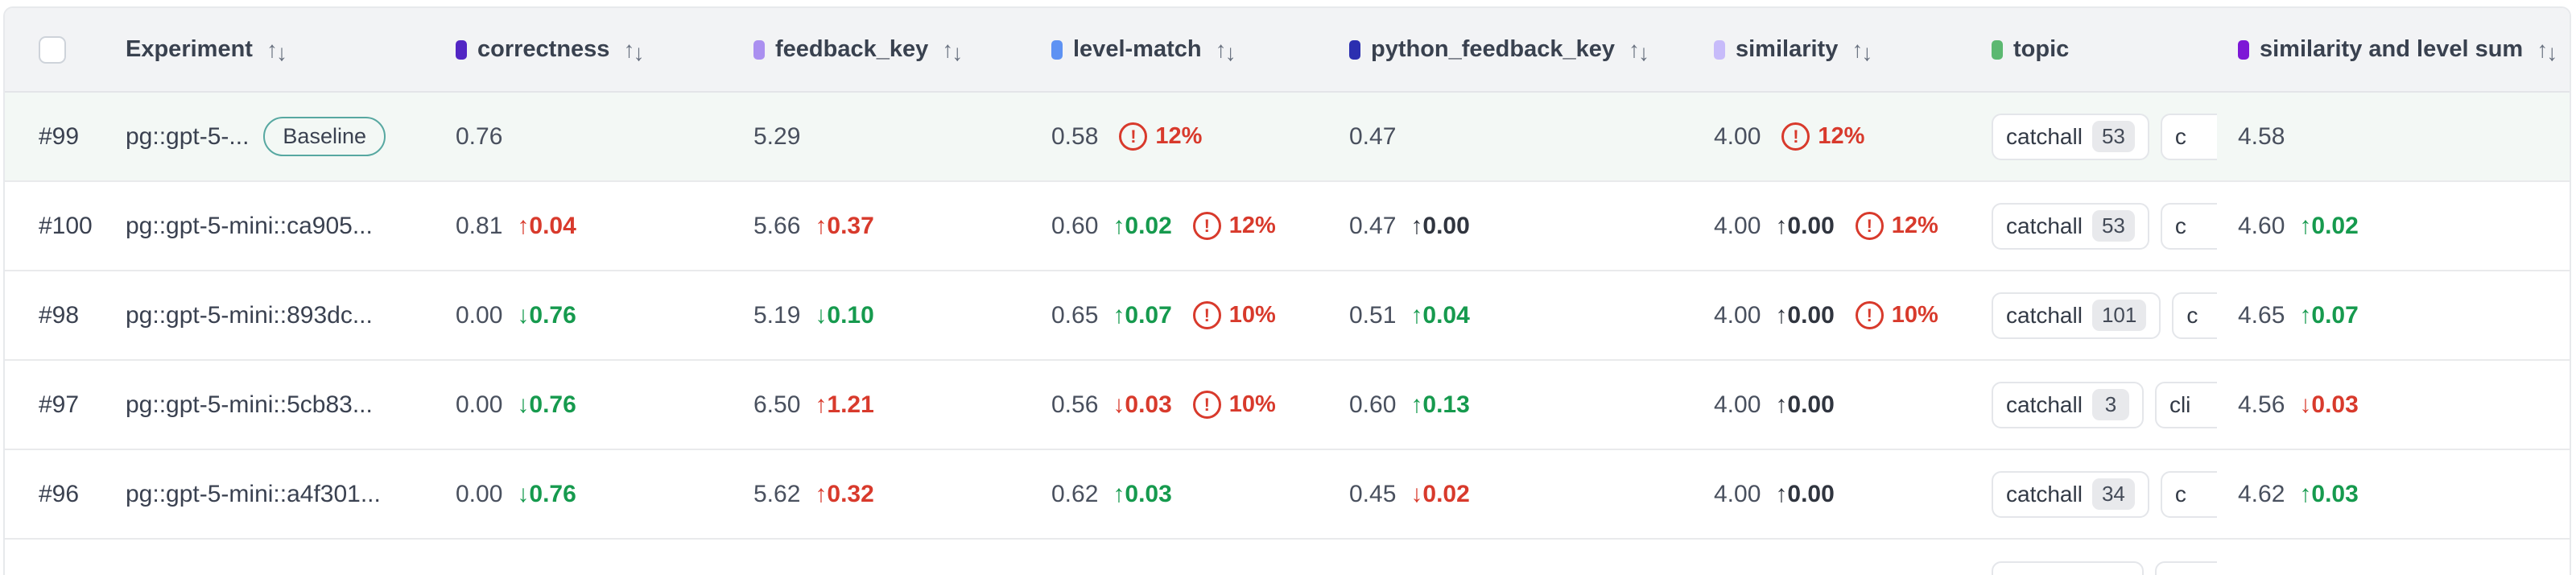  I want to click on column-header-similarity: similarity ↑ ↓, so click(1853, 50).